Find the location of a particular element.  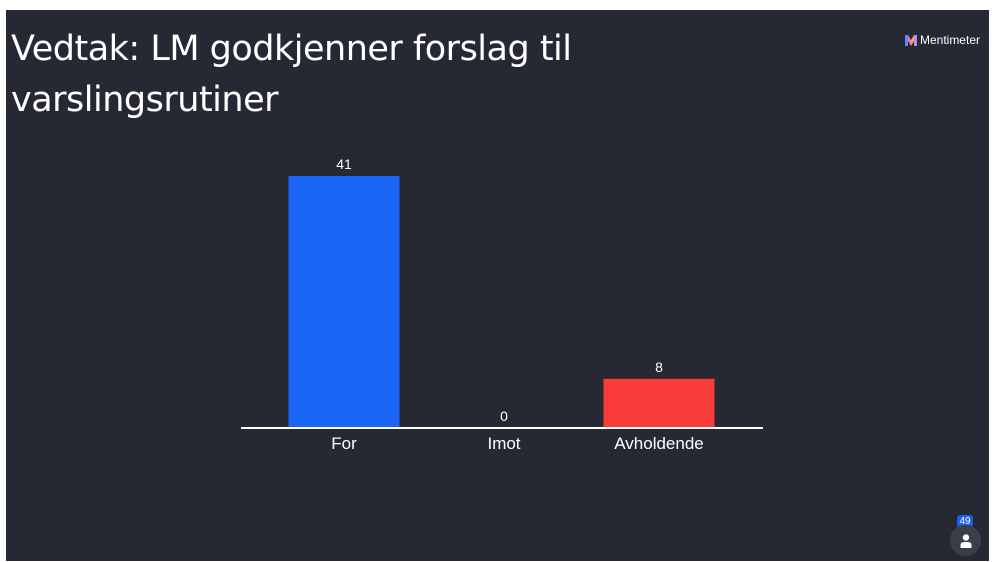

brand: Mentimeter is located at coordinates (942, 40).